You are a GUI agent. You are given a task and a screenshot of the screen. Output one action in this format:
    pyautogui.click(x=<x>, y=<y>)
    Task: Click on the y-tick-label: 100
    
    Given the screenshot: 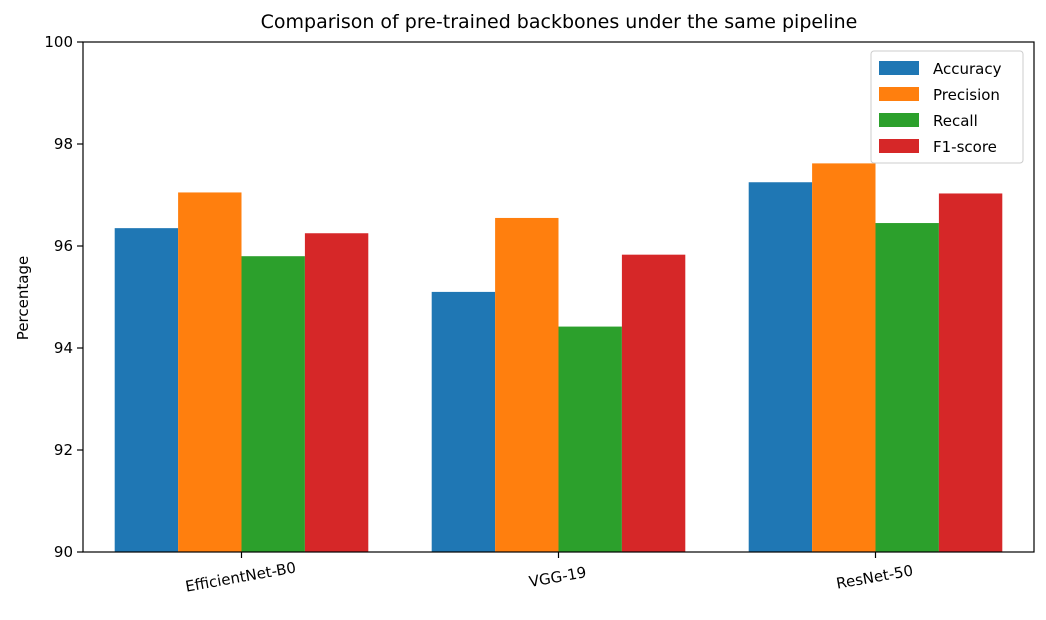 What is the action you would take?
    pyautogui.click(x=58, y=42)
    